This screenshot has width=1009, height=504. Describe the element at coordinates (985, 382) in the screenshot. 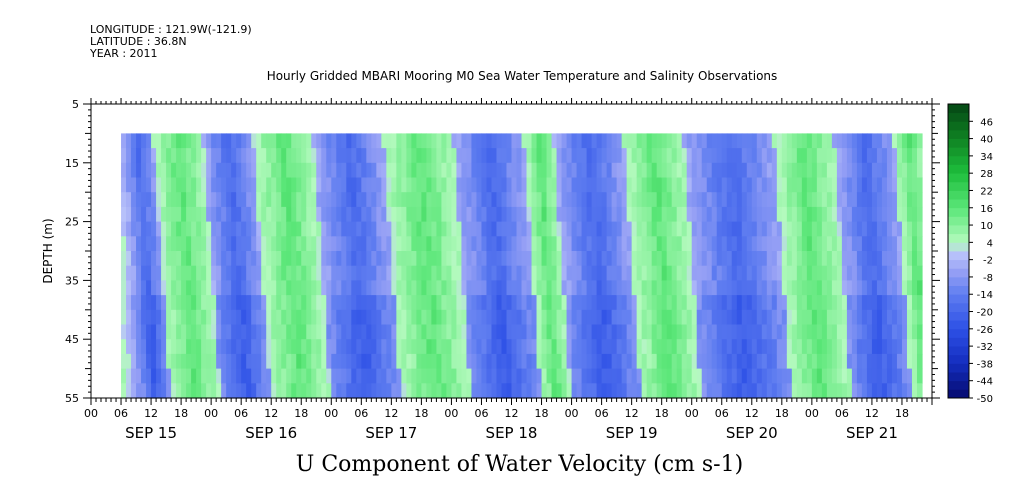

I see `colorbar-label: -44` at that location.